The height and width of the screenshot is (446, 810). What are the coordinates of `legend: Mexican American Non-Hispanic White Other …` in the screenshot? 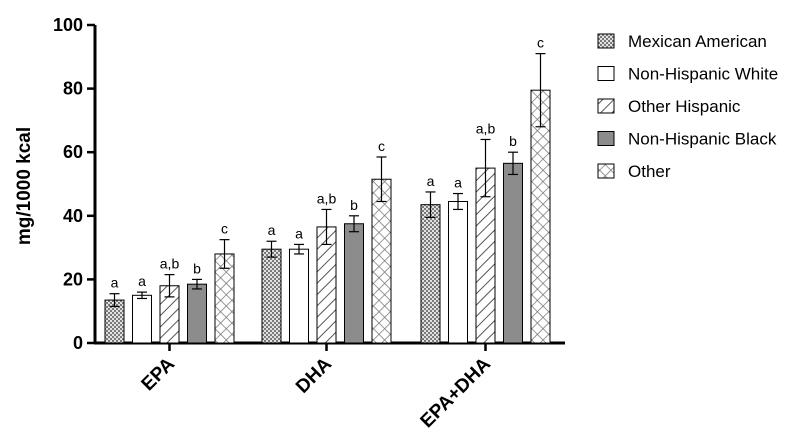 It's located at (687, 106).